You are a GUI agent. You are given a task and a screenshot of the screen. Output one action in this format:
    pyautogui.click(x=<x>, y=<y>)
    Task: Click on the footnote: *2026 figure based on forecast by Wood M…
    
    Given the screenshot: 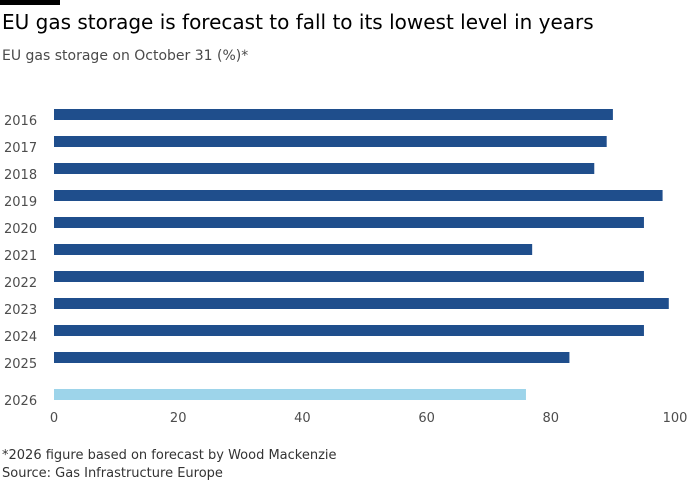 What is the action you would take?
    pyautogui.click(x=169, y=455)
    